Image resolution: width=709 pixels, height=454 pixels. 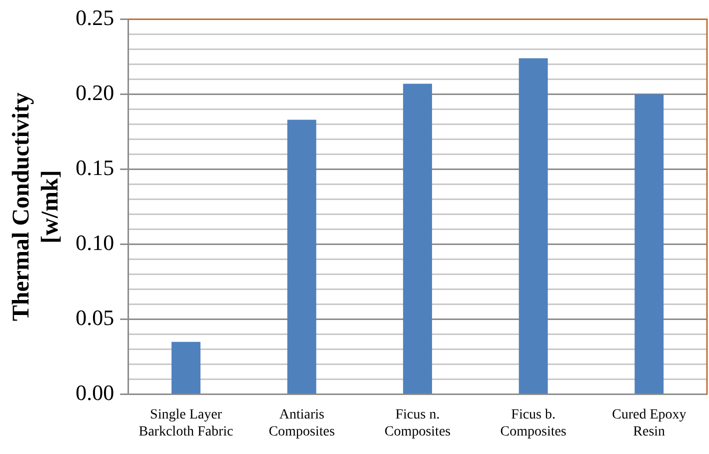 I want to click on y-tick-label: 0.10, so click(x=95, y=243).